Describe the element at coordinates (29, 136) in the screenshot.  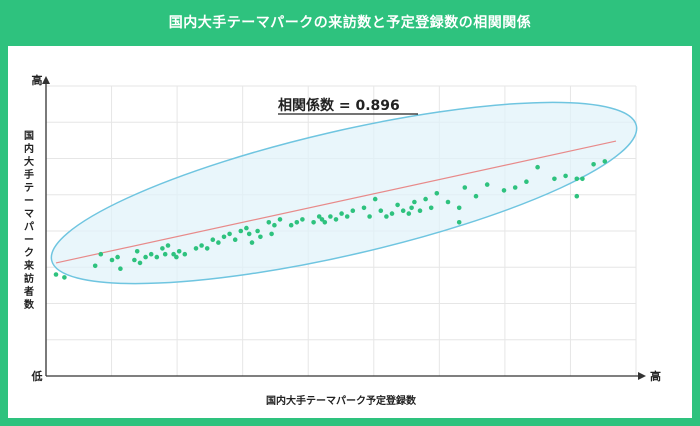
I see `y-axis-label-char: 国` at that location.